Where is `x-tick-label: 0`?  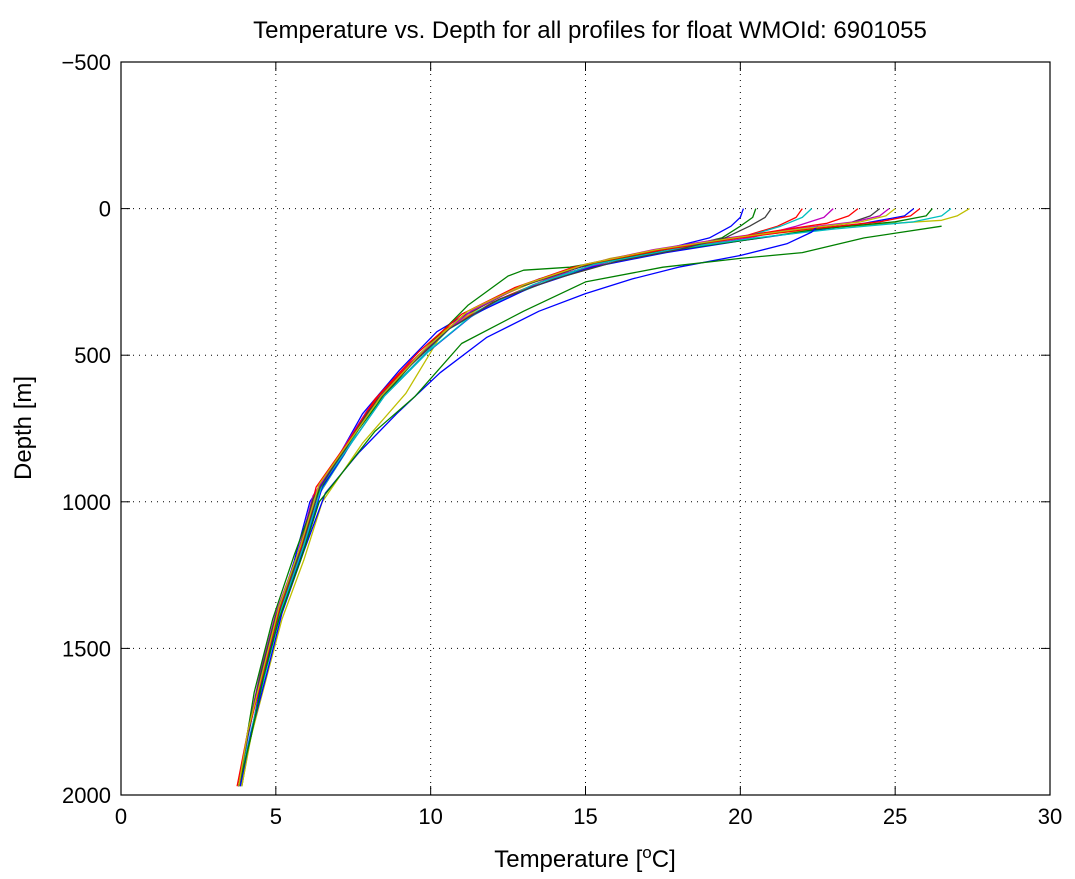
x-tick-label: 0 is located at coordinates (121, 816).